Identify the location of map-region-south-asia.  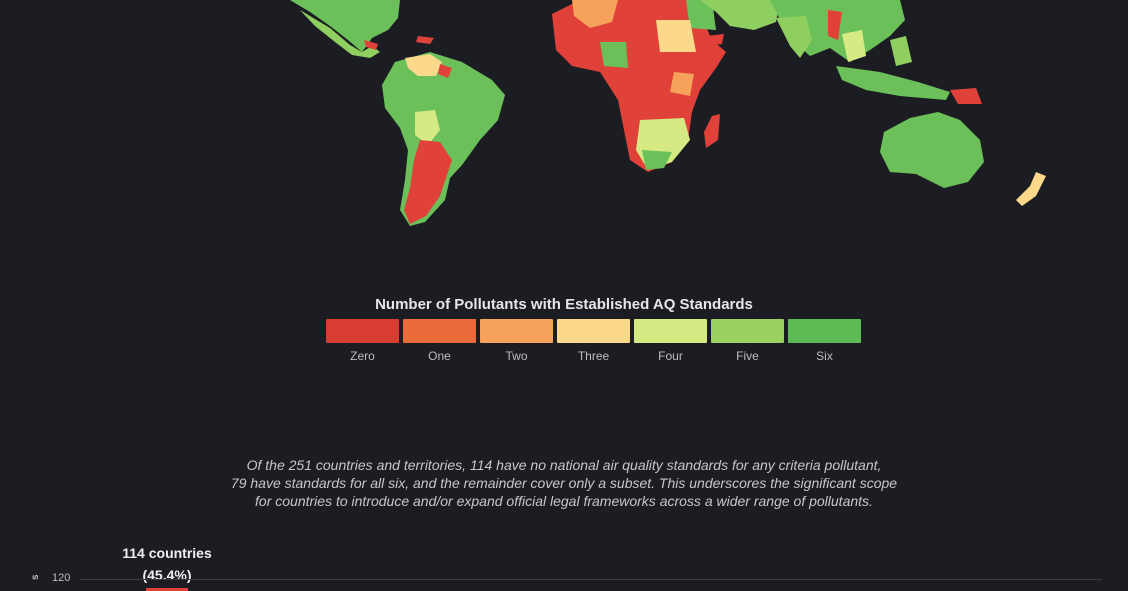
(794, 37).